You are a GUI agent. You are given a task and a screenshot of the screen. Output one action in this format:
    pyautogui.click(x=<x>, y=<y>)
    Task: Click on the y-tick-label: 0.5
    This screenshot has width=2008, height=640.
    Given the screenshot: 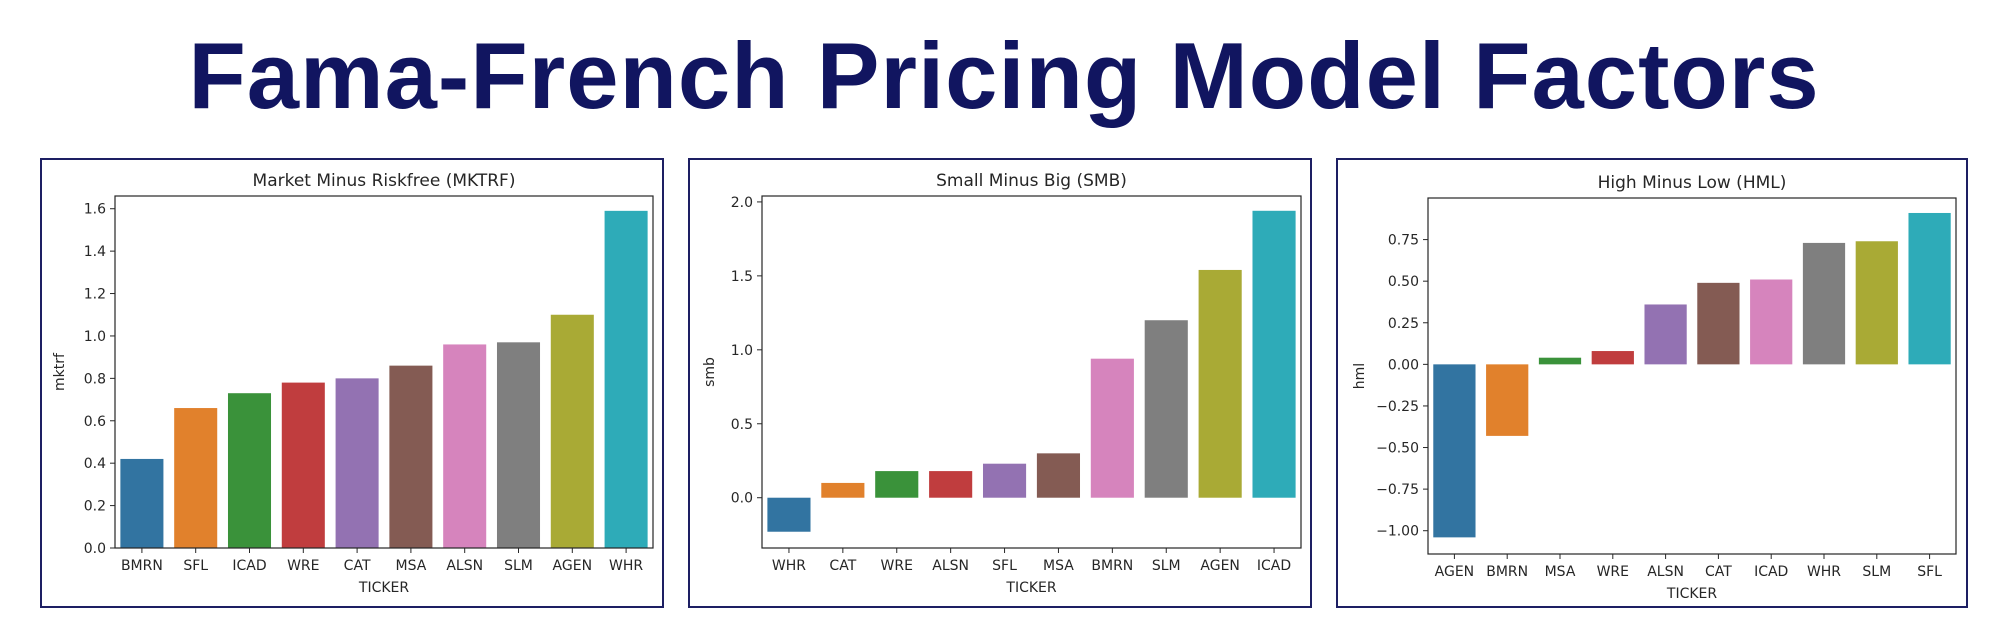 What is the action you would take?
    pyautogui.click(x=742, y=425)
    